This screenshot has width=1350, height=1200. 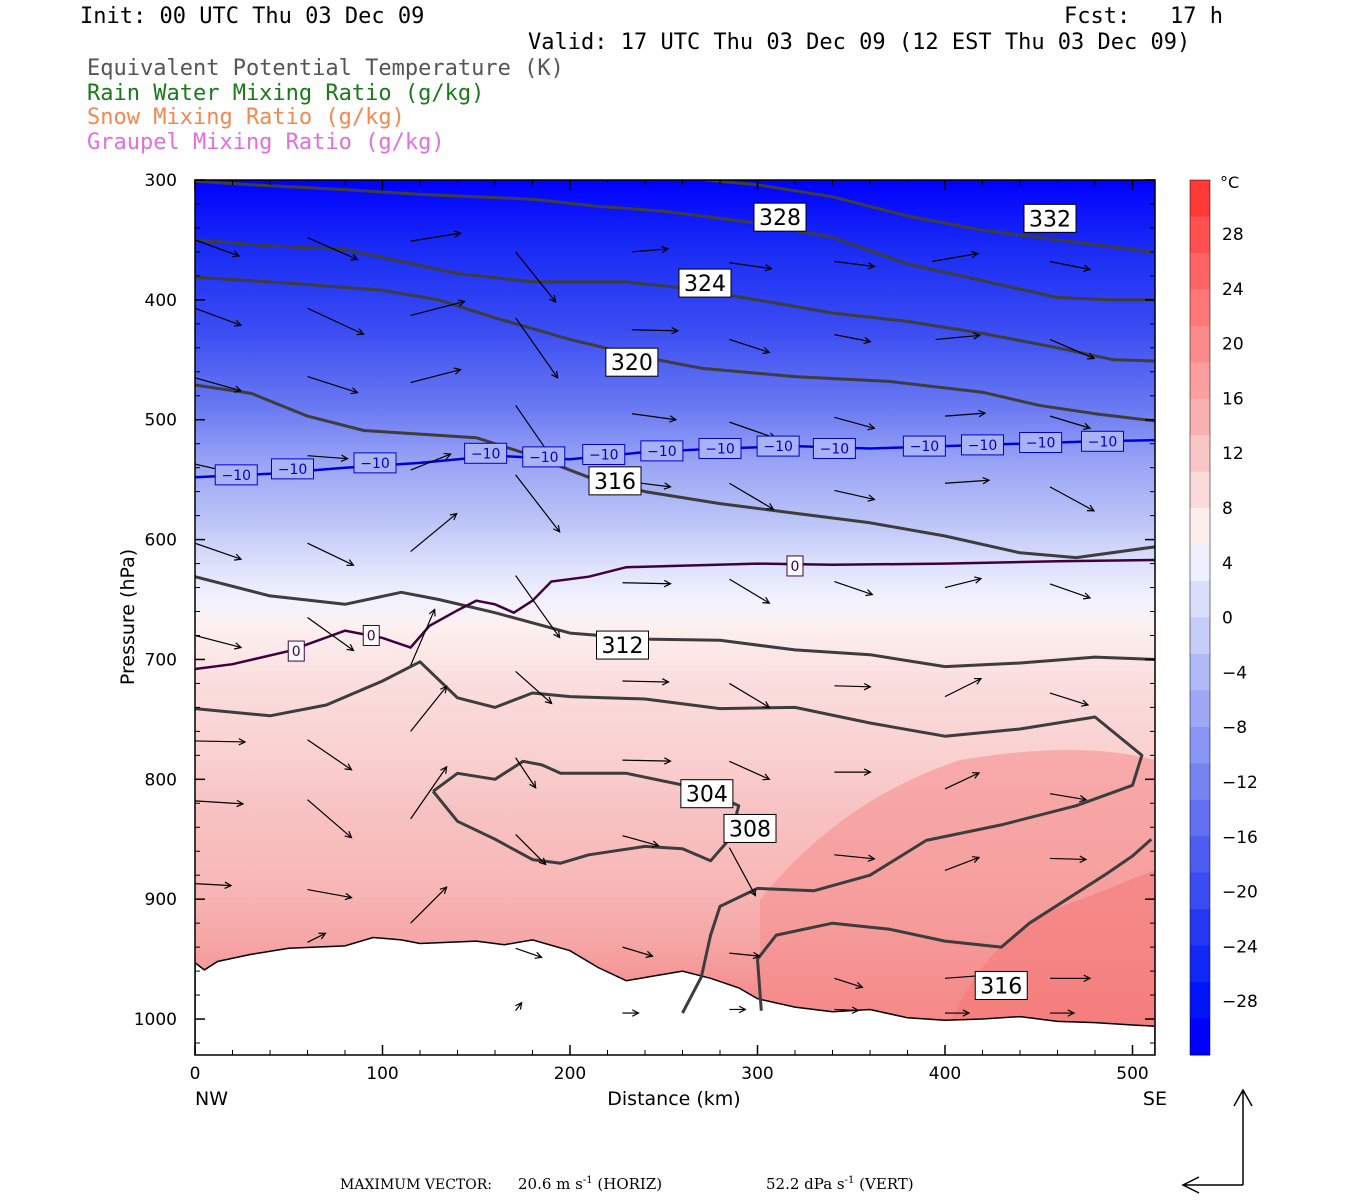 What do you see at coordinates (1200, 617) in the screenshot?
I see `colorbar-frame` at bounding box center [1200, 617].